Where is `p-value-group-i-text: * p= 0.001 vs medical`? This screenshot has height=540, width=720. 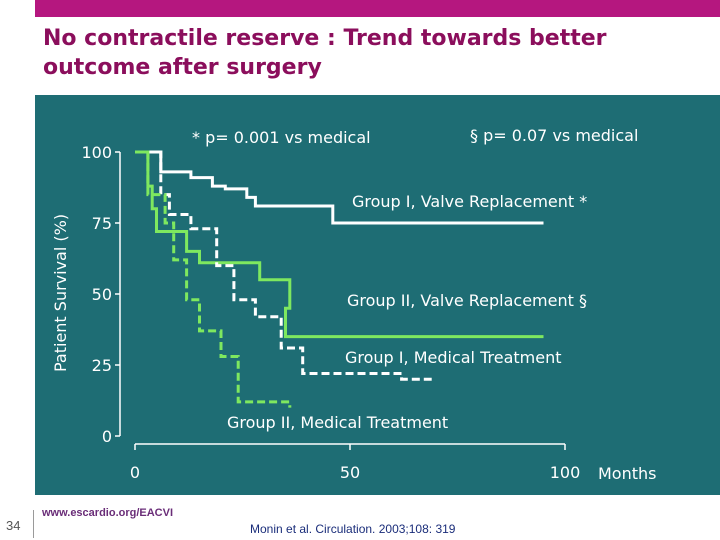 p-value-group-i-text: * p= 0.001 vs medical is located at coordinates (281, 137).